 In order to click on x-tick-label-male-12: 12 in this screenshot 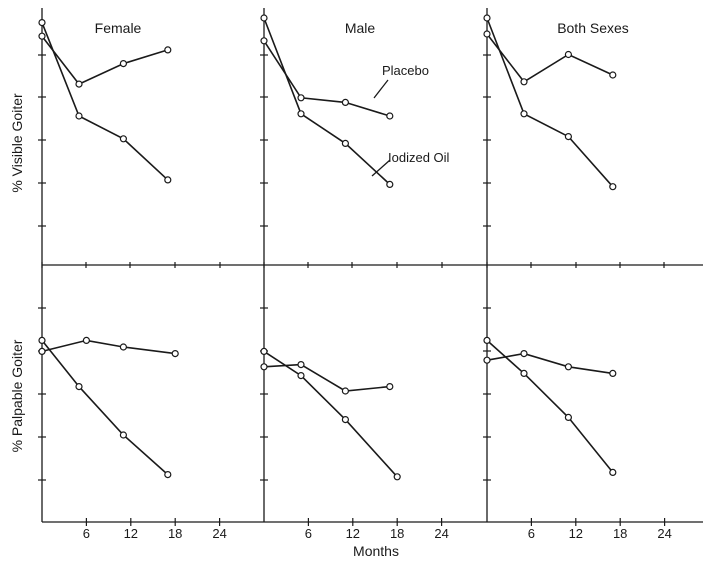, I will do `click(353, 533)`.